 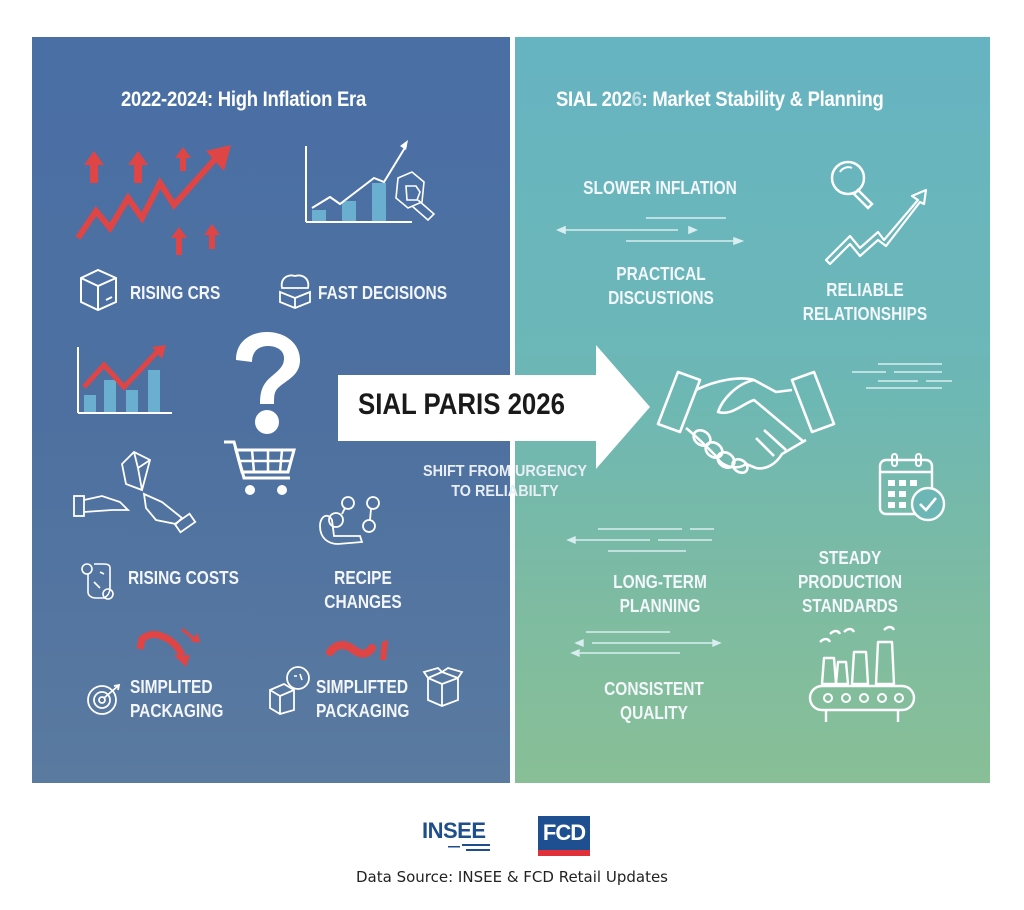 What do you see at coordinates (357, 650) in the screenshot?
I see `red-squiggle-icon` at bounding box center [357, 650].